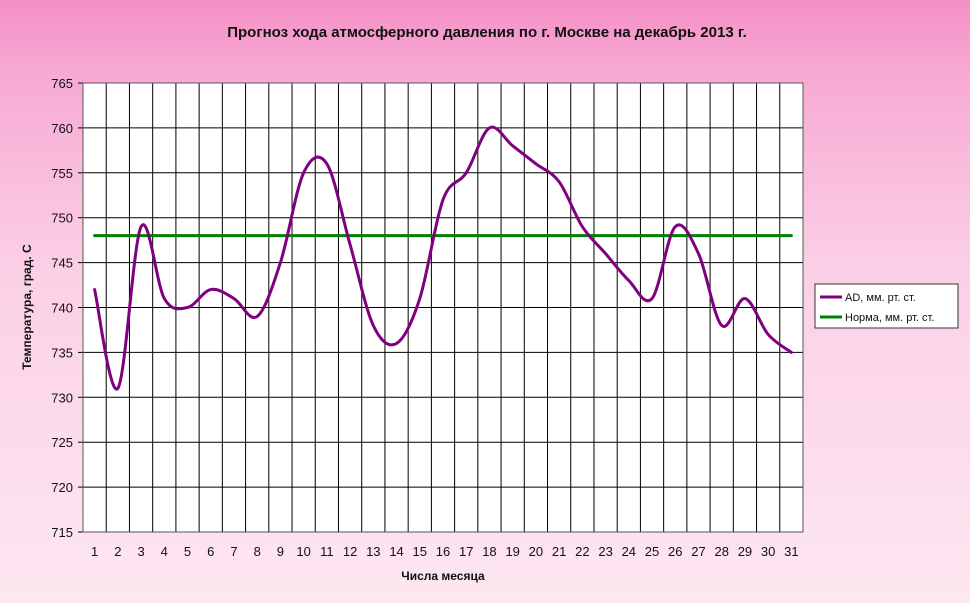 This screenshot has height=603, width=970. What do you see at coordinates (889, 318) in the screenshot?
I see `legend-label-norma: Норма, мм. рт. ст.` at bounding box center [889, 318].